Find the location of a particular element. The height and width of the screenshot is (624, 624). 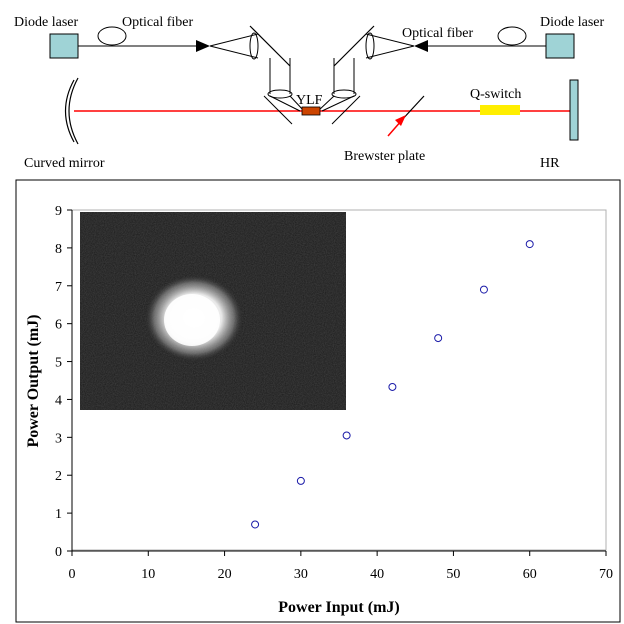

q-switch-label: Q-switch is located at coordinates (495, 94).